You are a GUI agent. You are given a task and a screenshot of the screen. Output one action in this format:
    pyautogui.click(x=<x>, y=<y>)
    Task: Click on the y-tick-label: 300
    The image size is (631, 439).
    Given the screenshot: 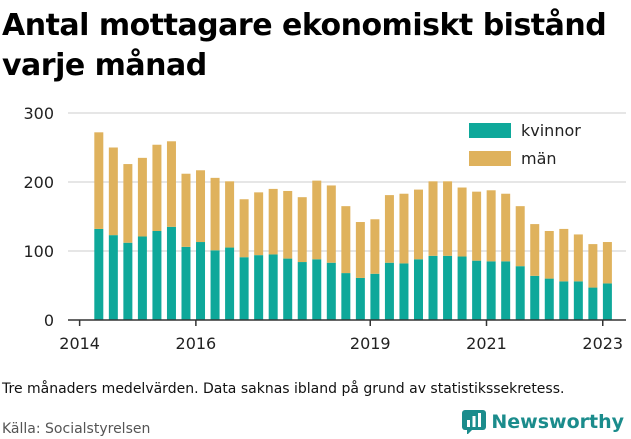 What is the action you would take?
    pyautogui.click(x=38, y=113)
    